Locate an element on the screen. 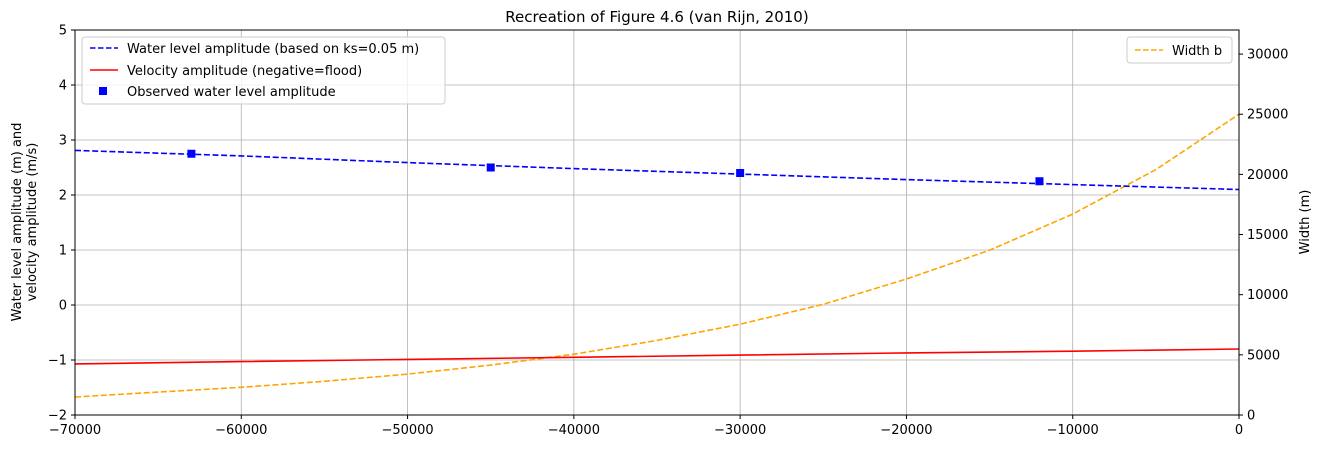 This screenshot has height=449, width=1322. y-right-tick-label-3: 15000 is located at coordinates (1267, 235).